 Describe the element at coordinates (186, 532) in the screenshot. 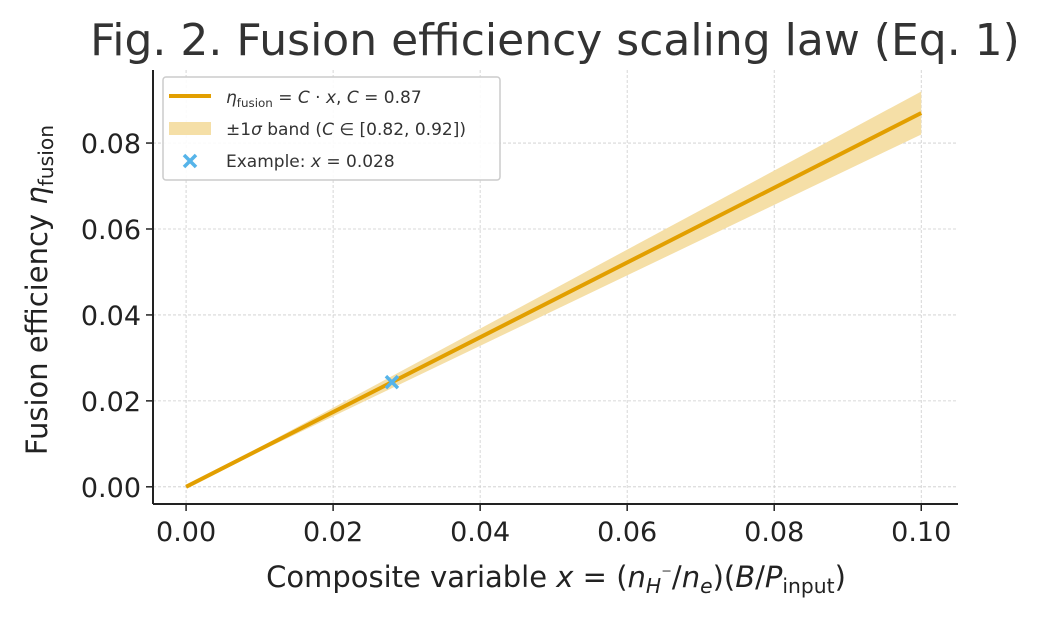

I see `x-tick-label: 0.00` at that location.